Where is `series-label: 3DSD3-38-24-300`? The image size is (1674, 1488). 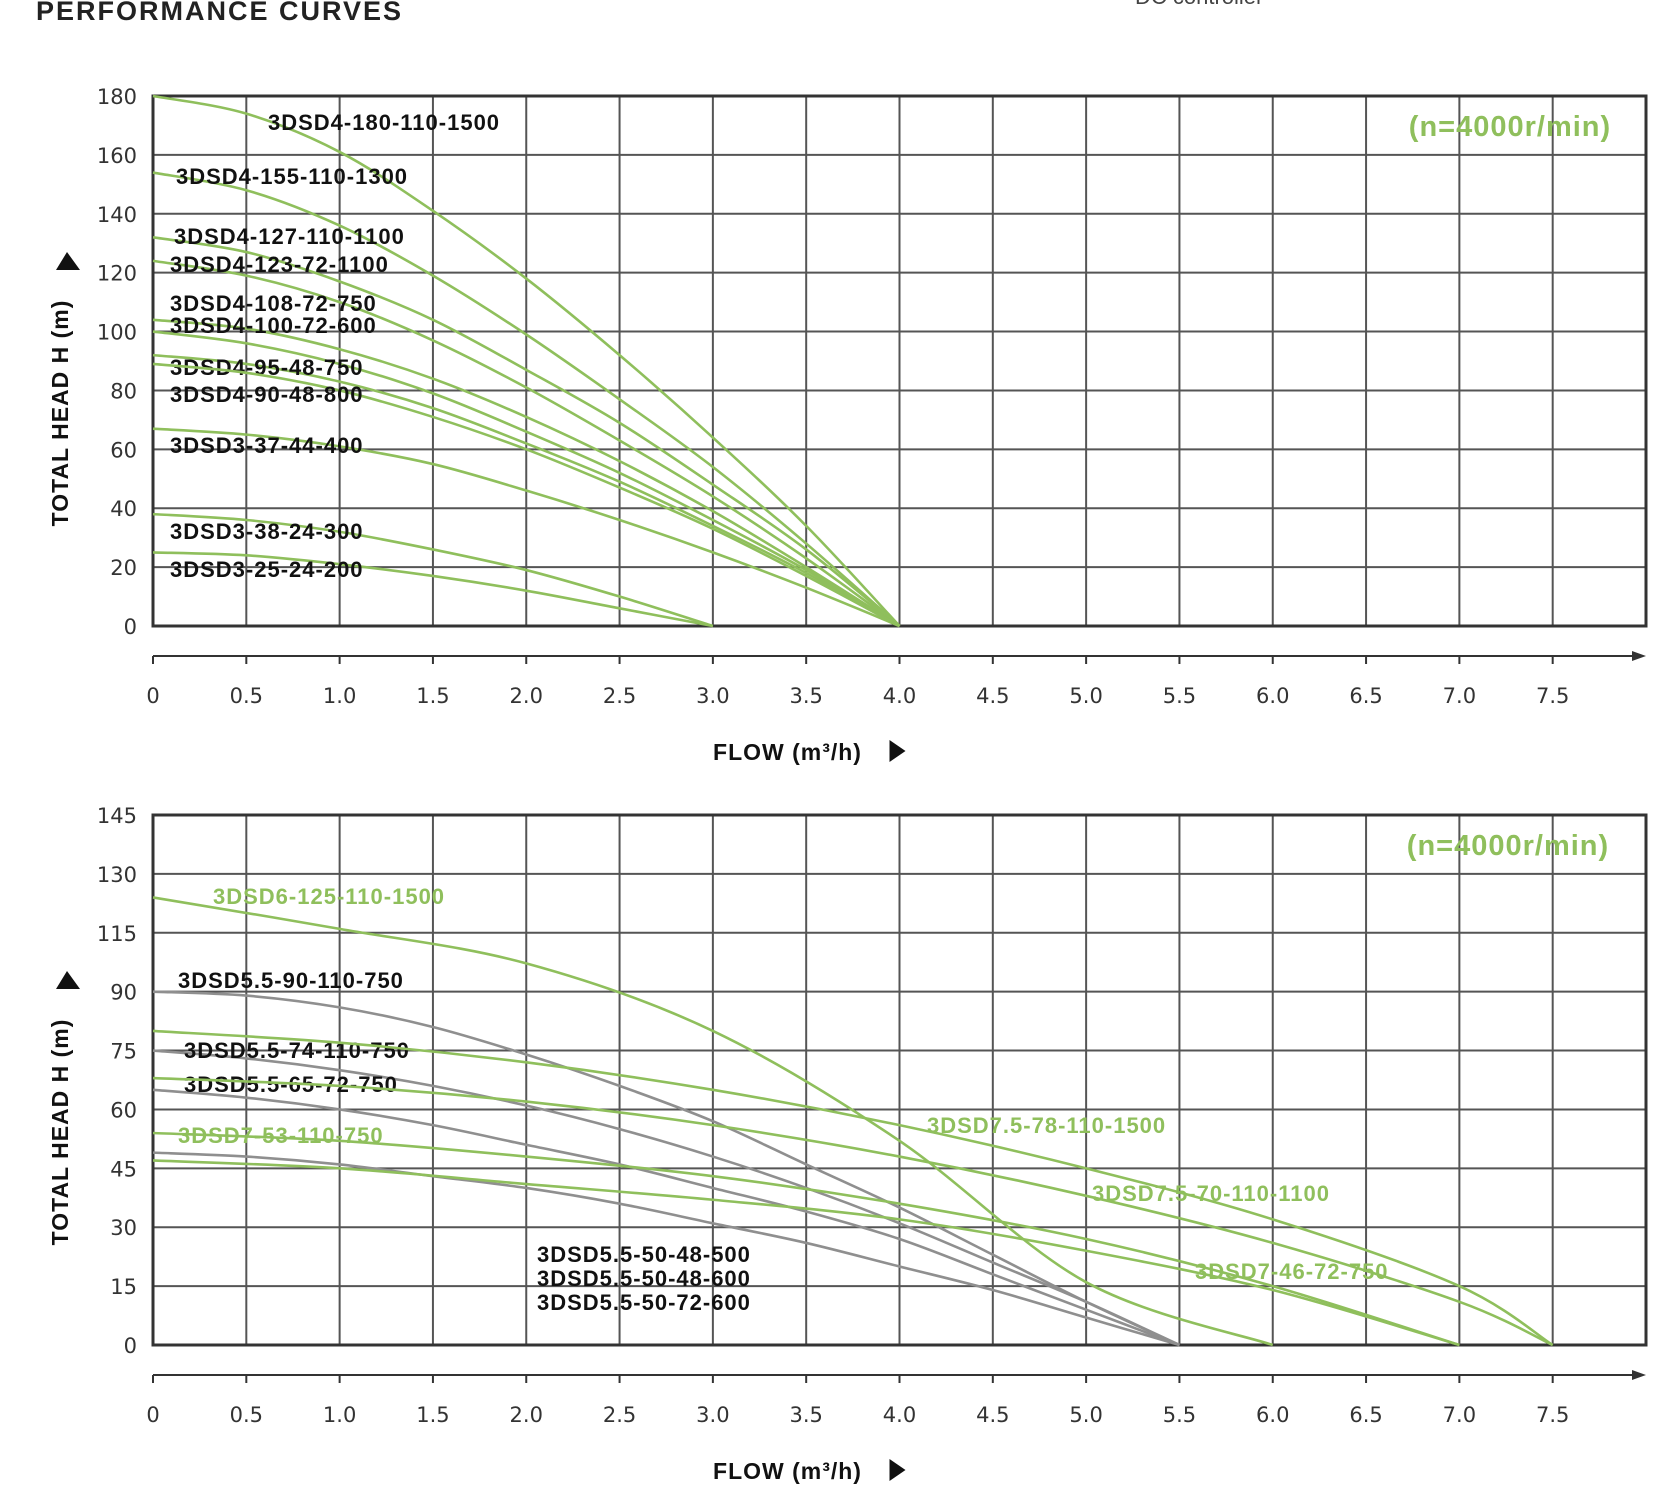
series-label: 3DSD3-38-24-300 is located at coordinates (267, 531).